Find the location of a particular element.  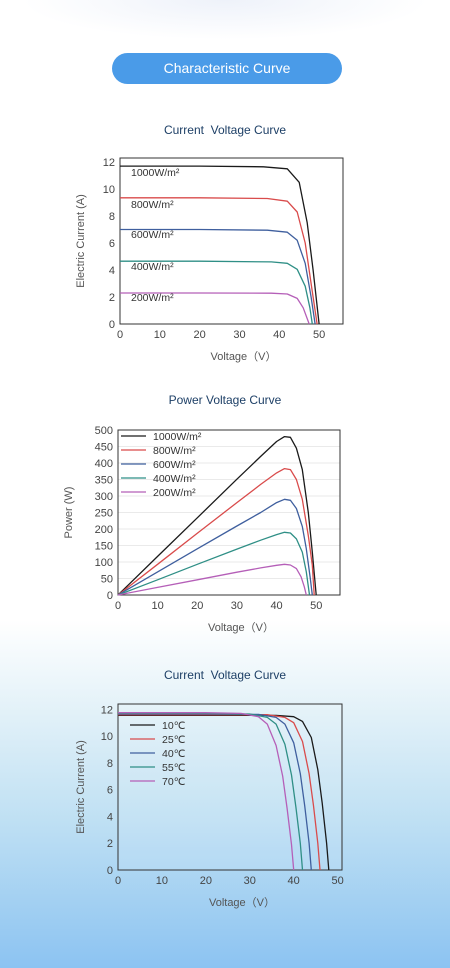

series-label: 800W/m² is located at coordinates (152, 205).